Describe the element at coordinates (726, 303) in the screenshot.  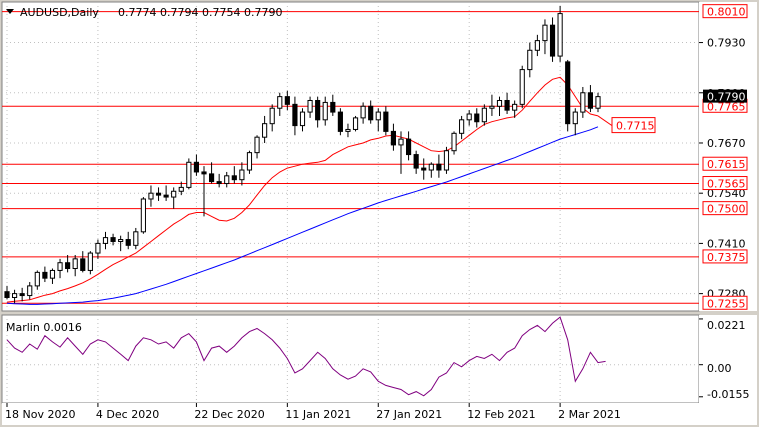
I see `level-label: 0.7255` at that location.